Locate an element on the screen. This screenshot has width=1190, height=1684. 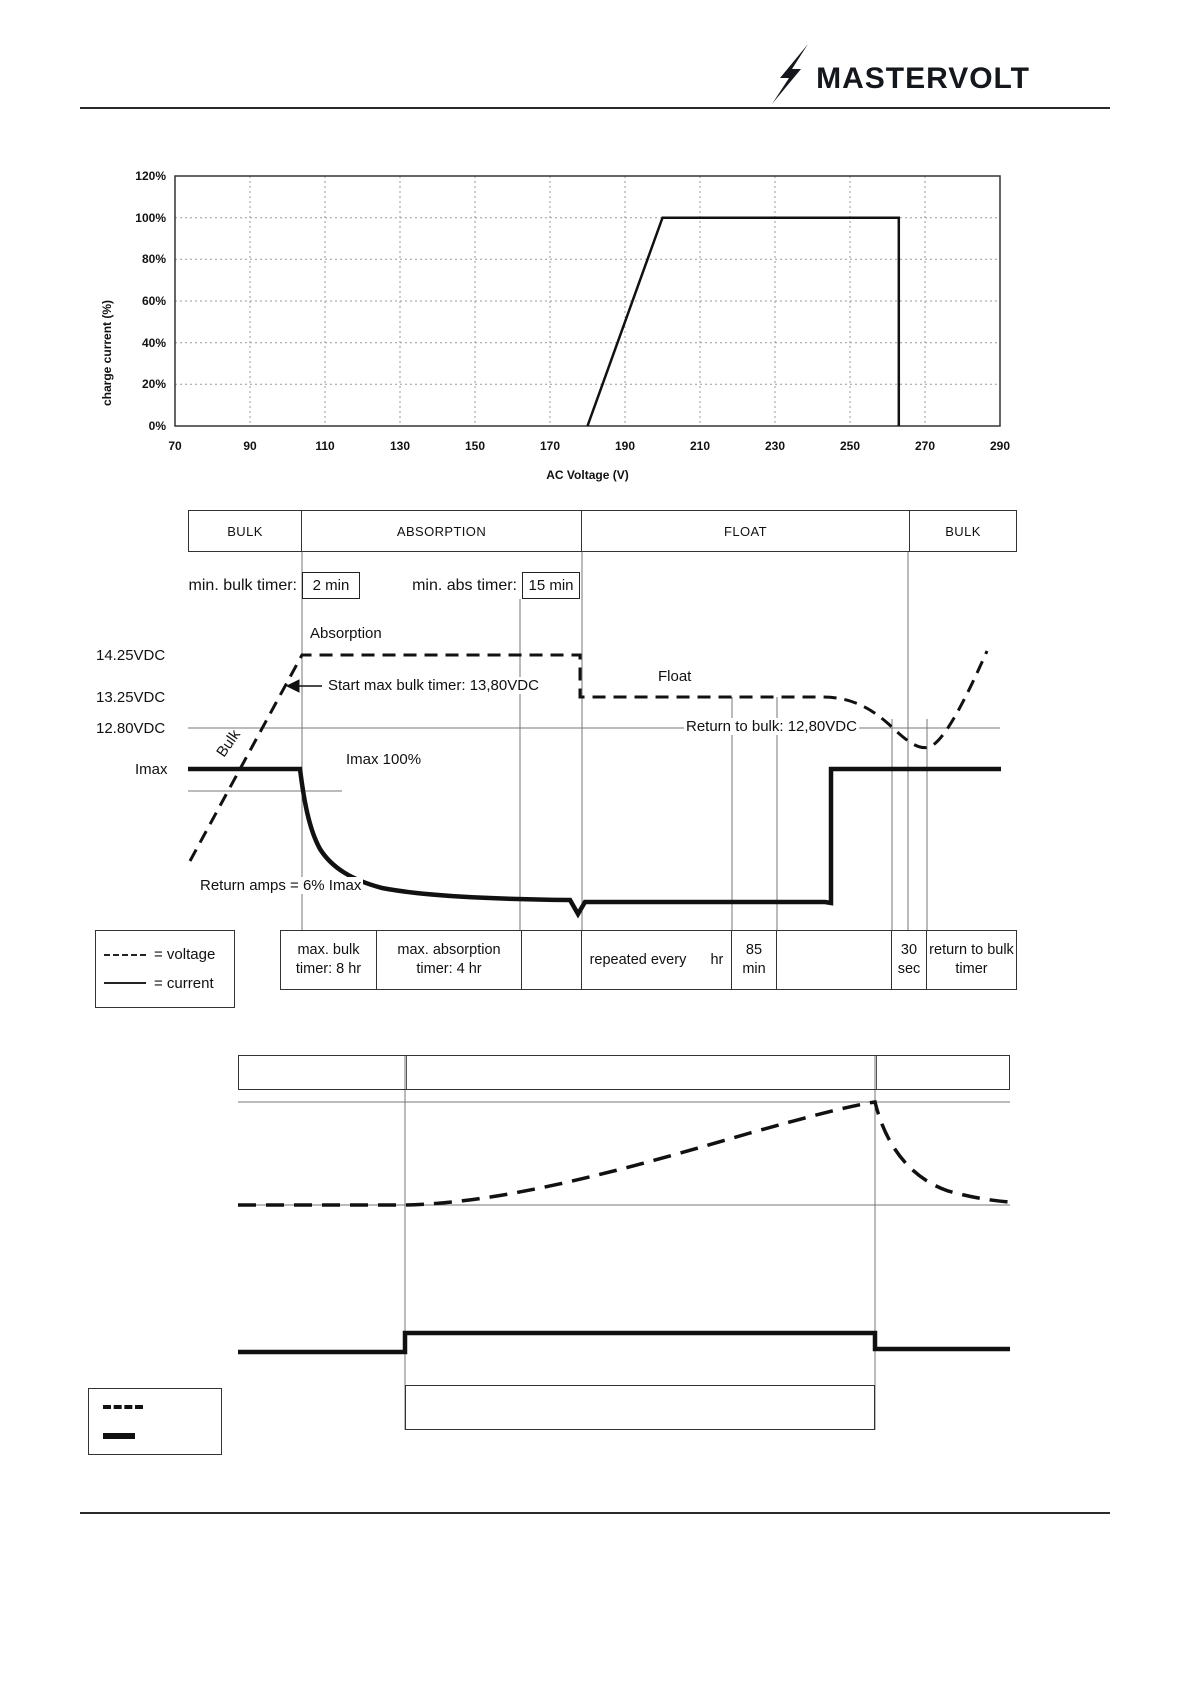
phase-row: BULK ABSORPTION FLOAT BULK is located at coordinates (602, 531).